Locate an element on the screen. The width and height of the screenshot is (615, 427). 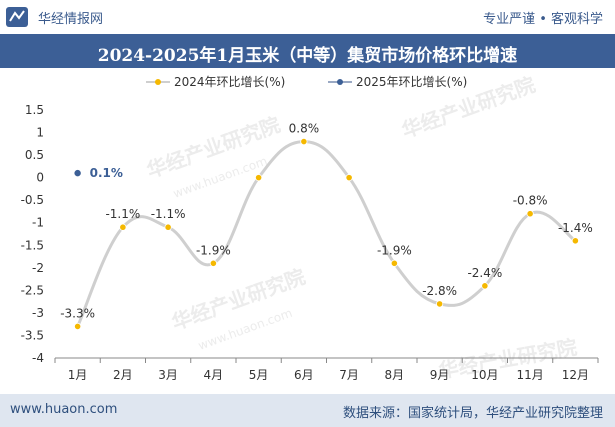
chart-title: 2024-2025年1月玉米（中等）集贸市场价格环比增速 is located at coordinates (307, 56).